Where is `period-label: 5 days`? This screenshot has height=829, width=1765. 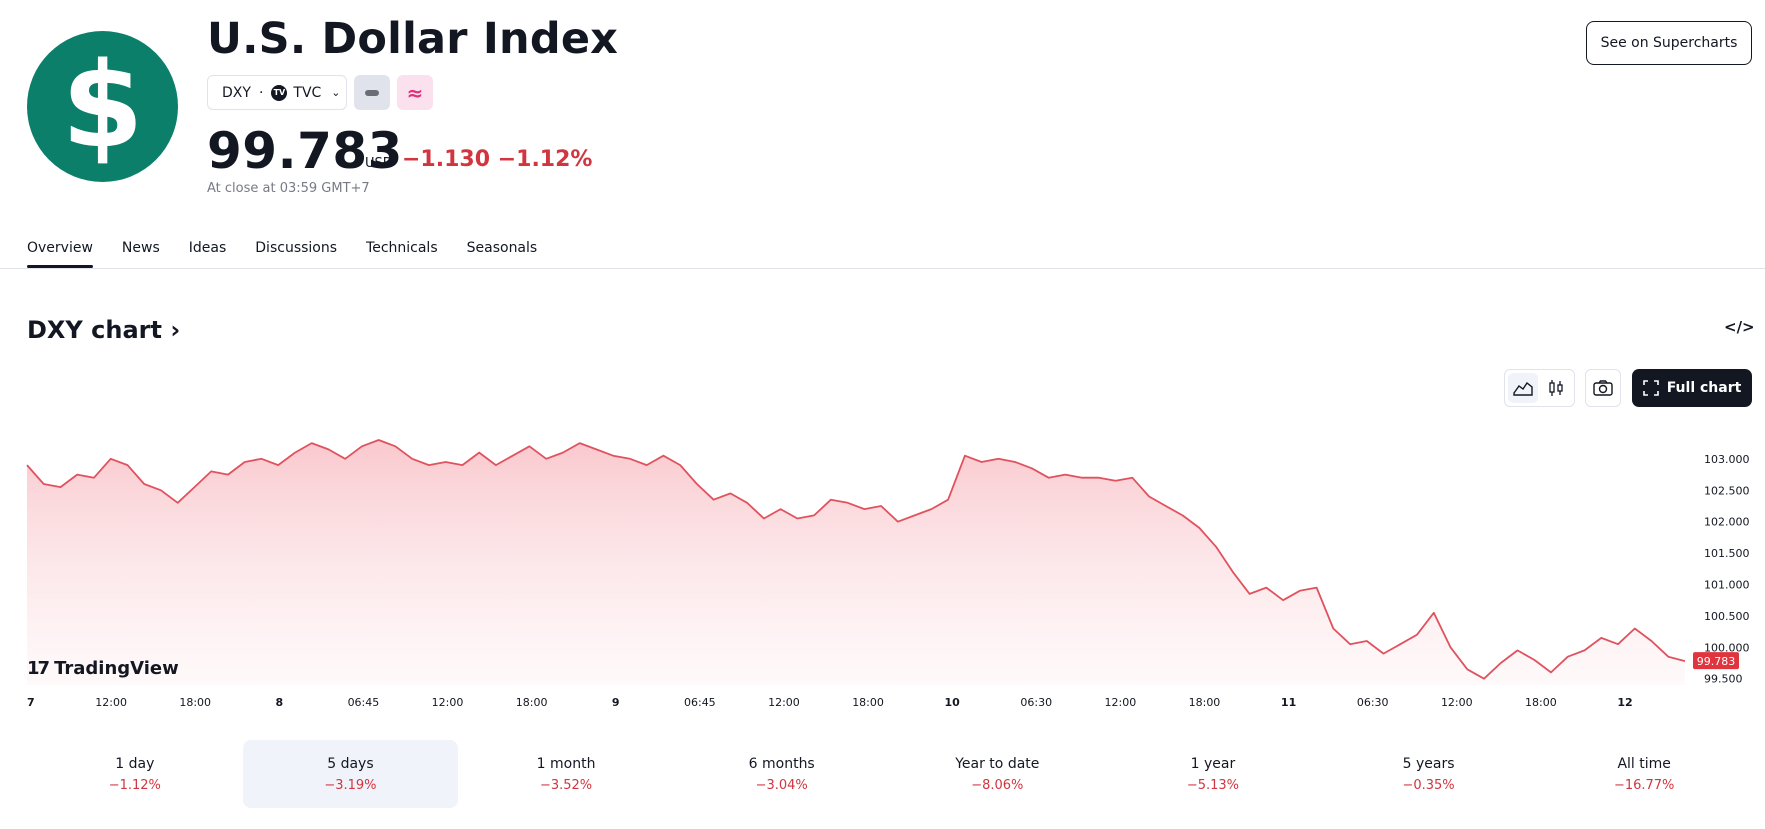
period-label: 5 days is located at coordinates (350, 763).